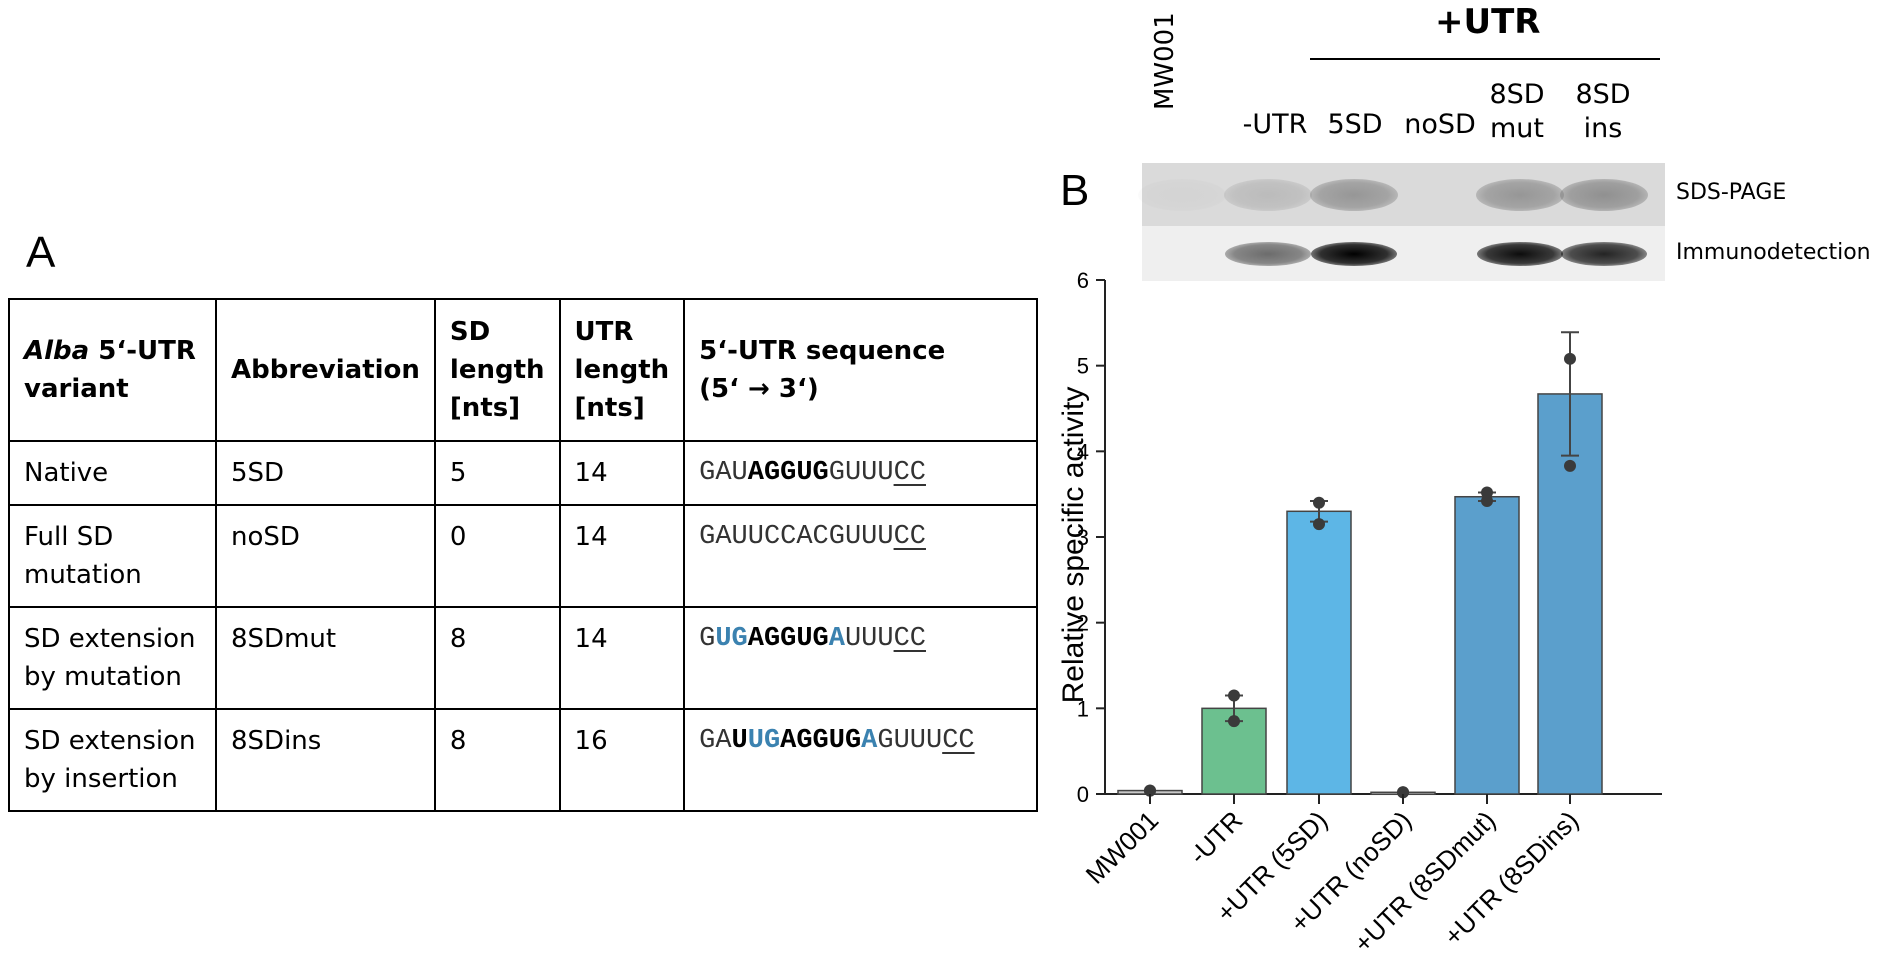 The width and height of the screenshot is (1890, 971). Describe the element at coordinates (622, 760) in the screenshot. I see `cell-utr-length: 16` at that location.